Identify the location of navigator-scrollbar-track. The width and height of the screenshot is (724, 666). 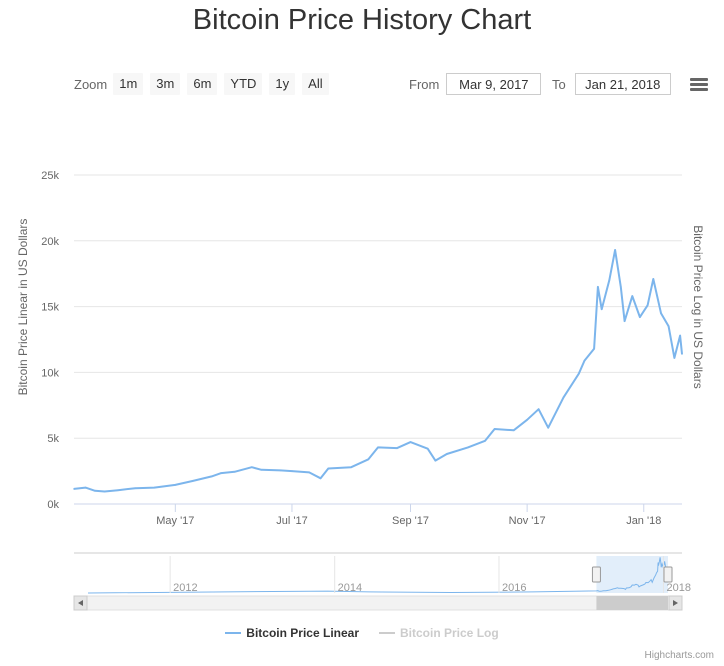
(378, 603).